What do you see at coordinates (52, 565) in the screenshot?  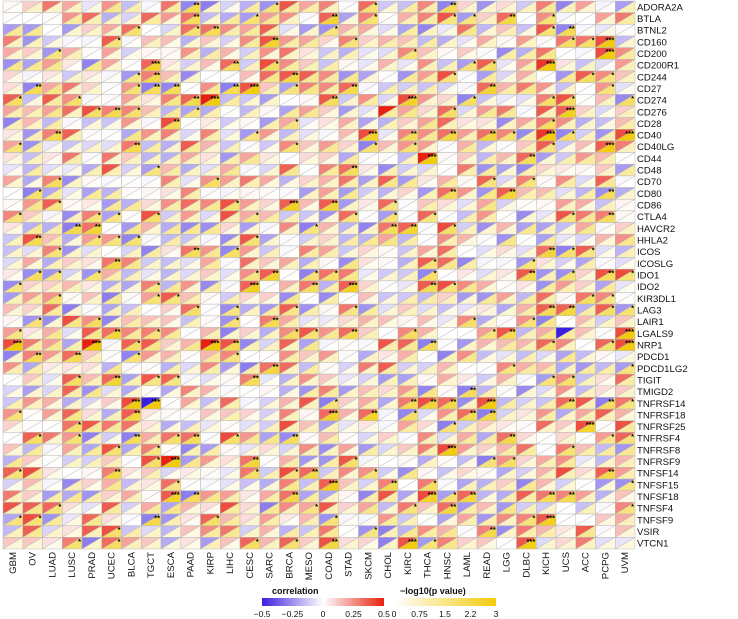 I see `column-label: LUAD` at bounding box center [52, 565].